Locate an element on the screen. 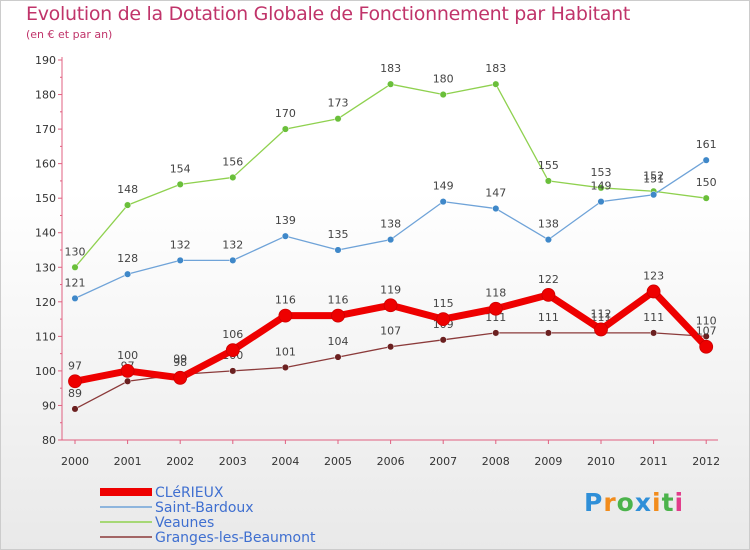 This screenshot has width=750, height=550. legend-label-cl-rieux: CLéRIEUX is located at coordinates (189, 493).